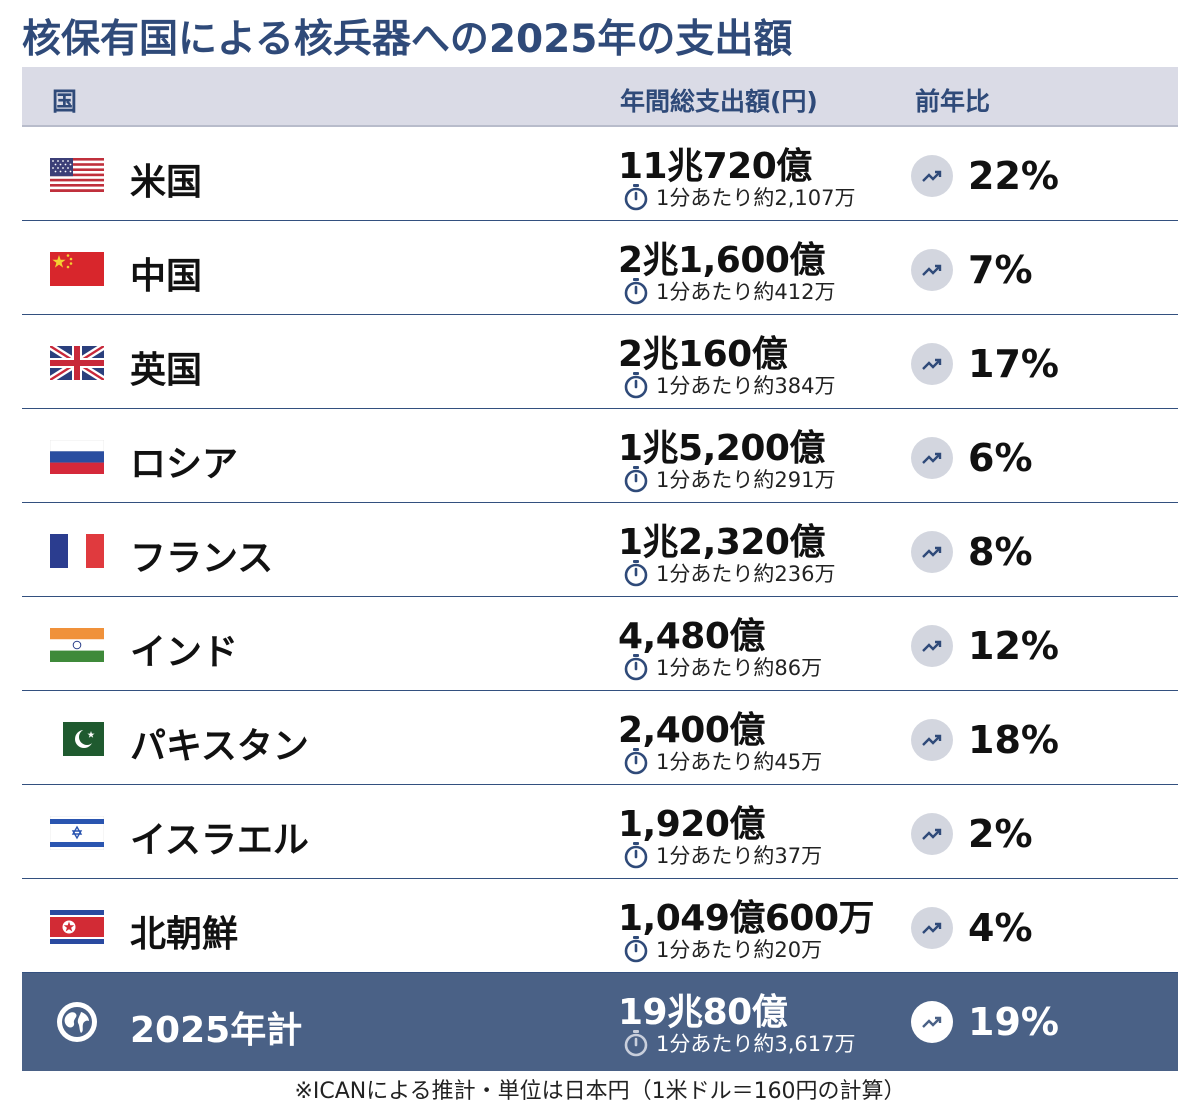 The height and width of the screenshot is (1114, 1200). I want to click on yoy-change: 4%, so click(1000, 928).